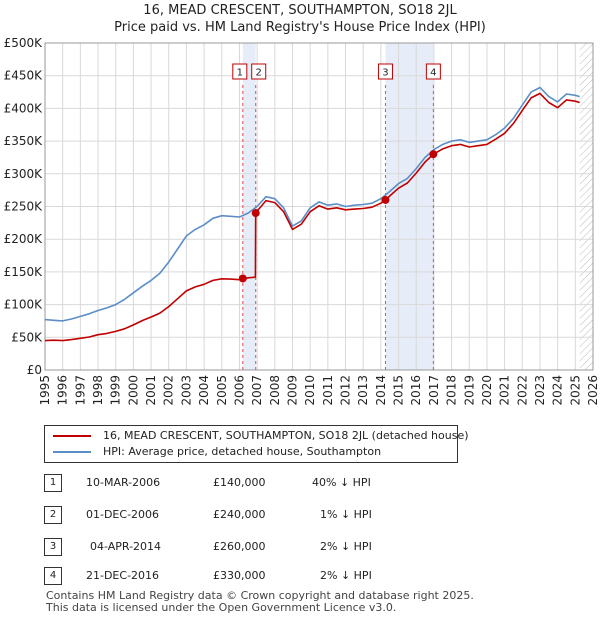 This screenshot has height=620, width=600. Describe the element at coordinates (300, 576) in the screenshot. I see `transaction-row: 4 21-DEC-2016 £330,000 2% ↓ HPI` at that location.